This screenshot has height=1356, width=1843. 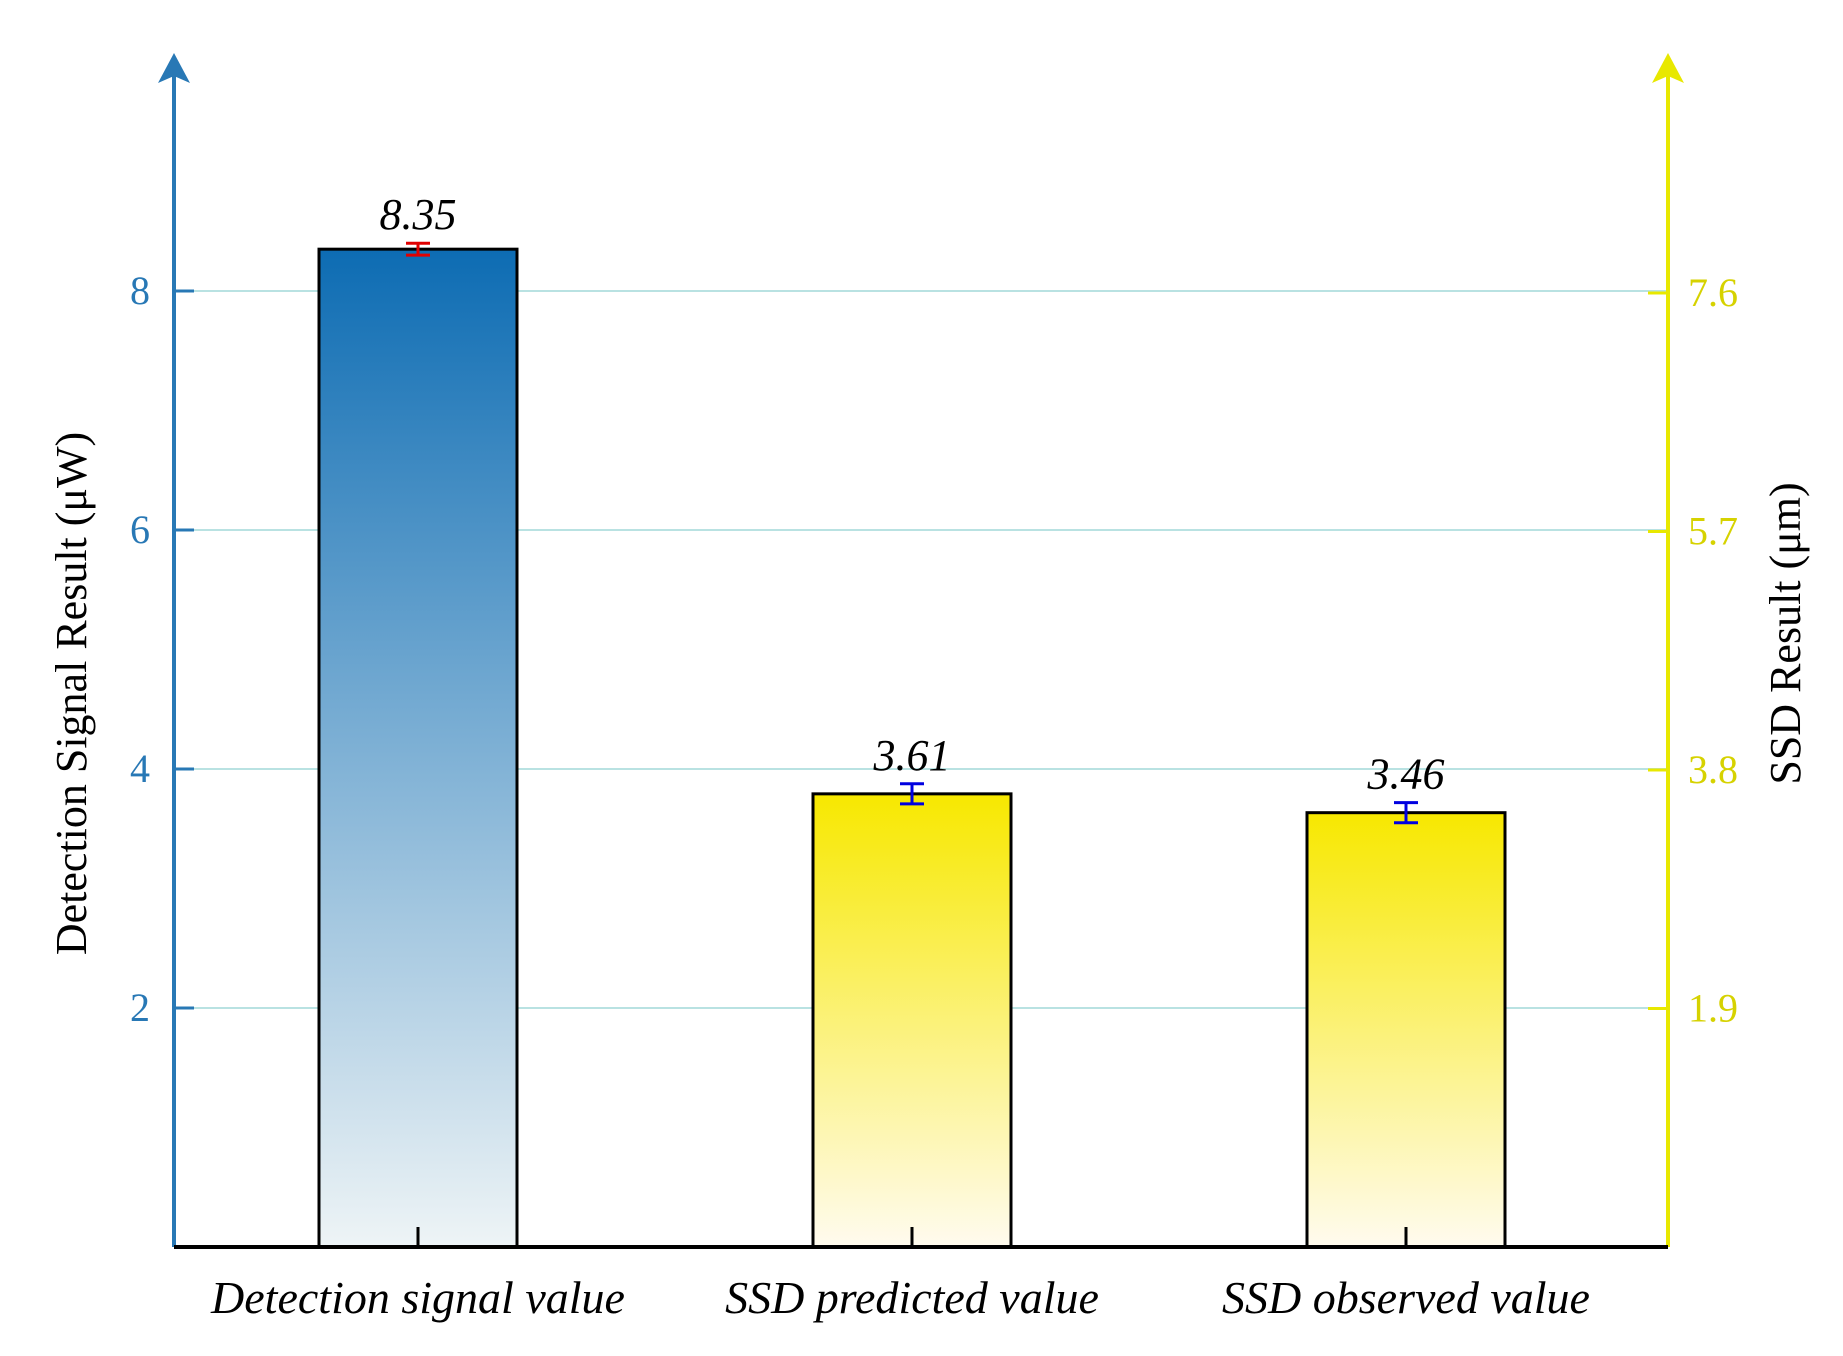 I want to click on left-tick-label-3: 8, so click(x=140, y=290).